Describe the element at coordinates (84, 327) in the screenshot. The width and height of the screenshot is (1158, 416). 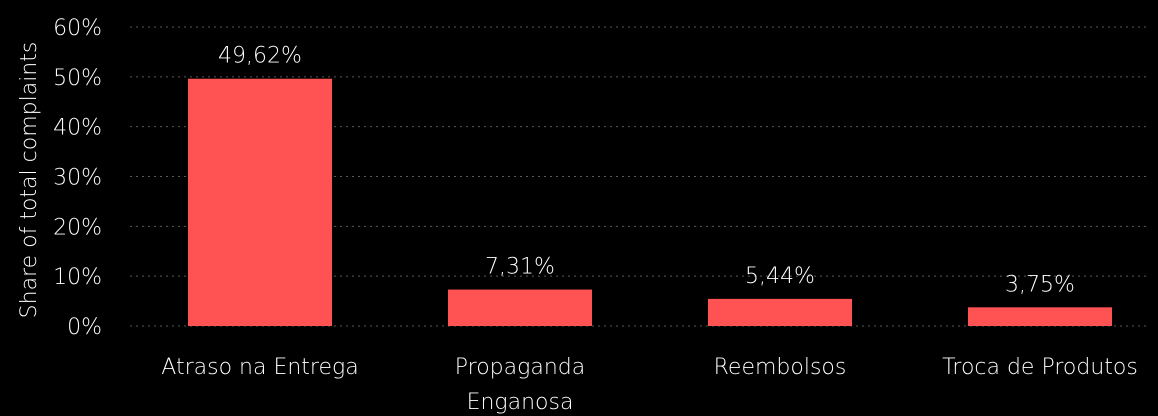
I see `y-tick-label: 0%` at that location.